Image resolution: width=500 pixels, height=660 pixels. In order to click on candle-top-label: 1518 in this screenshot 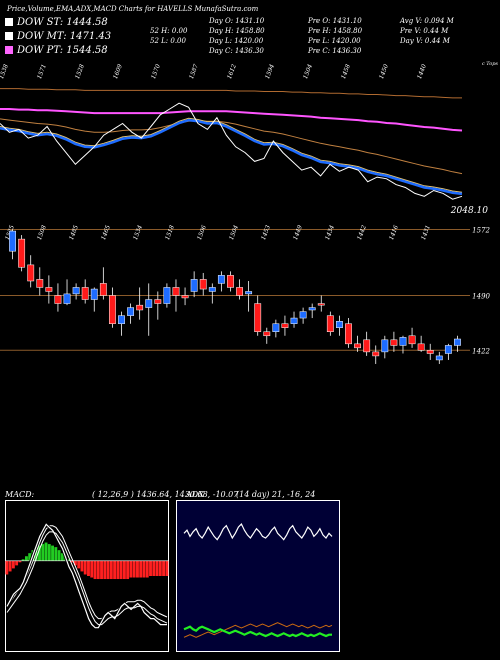, I will do `click(170, 232)`.